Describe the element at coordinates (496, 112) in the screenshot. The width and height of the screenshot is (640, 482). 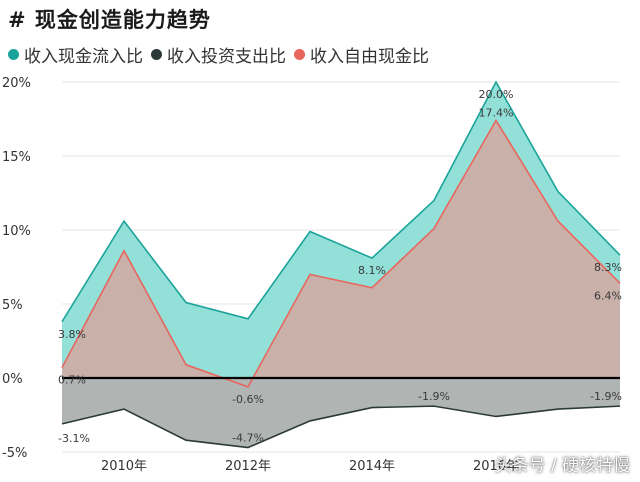
I see `data-label: 17.4%` at that location.